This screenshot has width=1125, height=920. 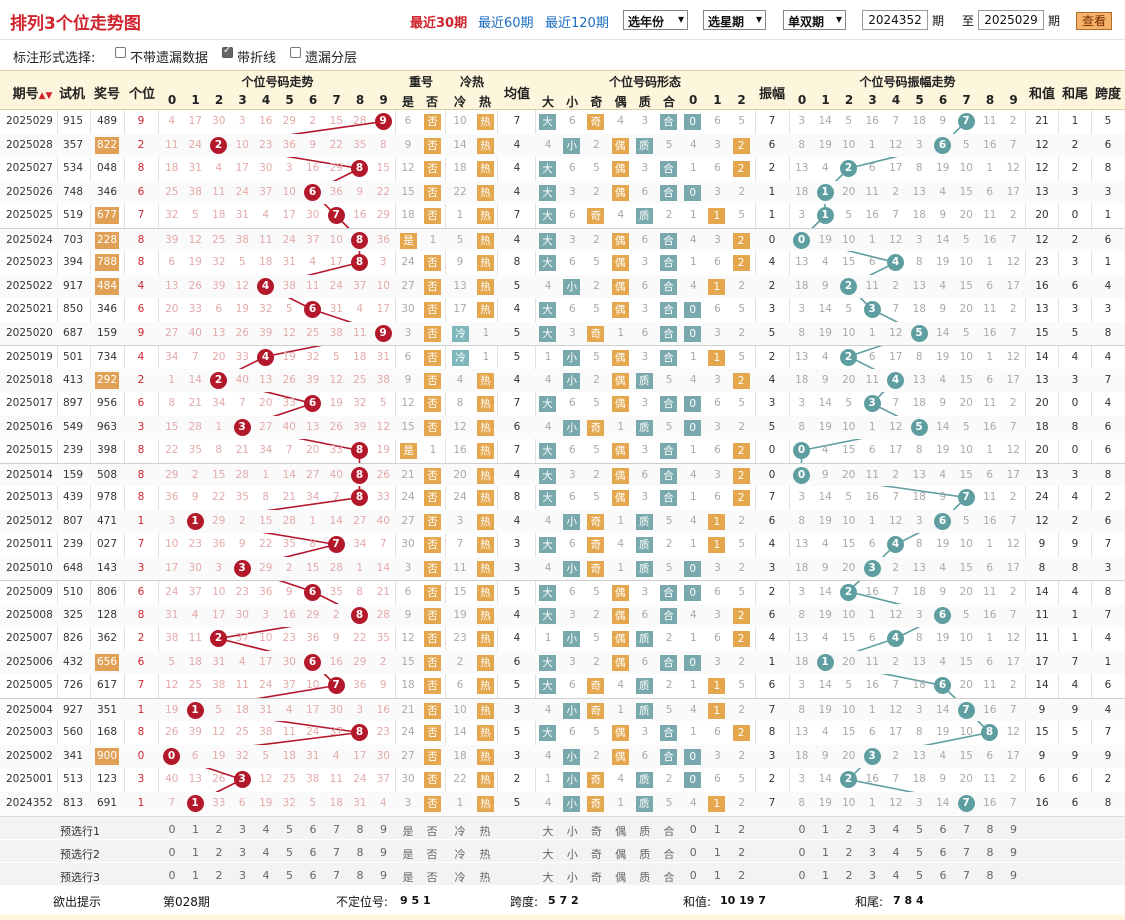 What do you see at coordinates (655, 20) in the screenshot?
I see `year-select: 选年份` at bounding box center [655, 20].